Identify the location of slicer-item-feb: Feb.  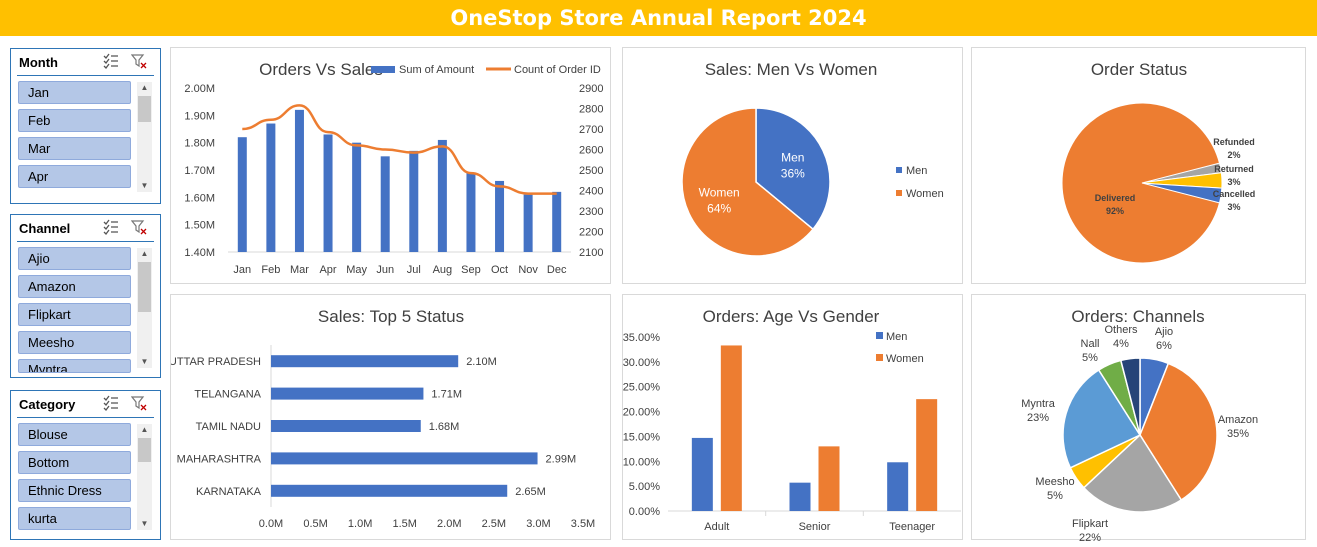
(74, 120).